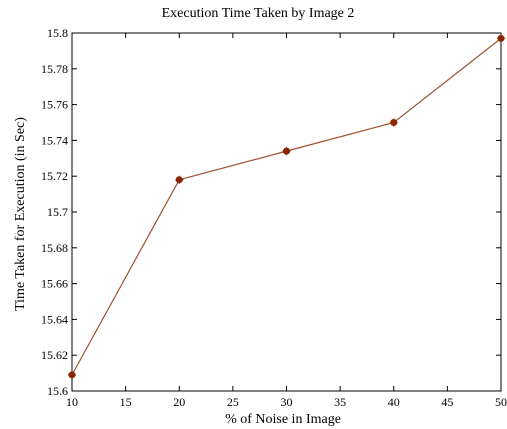  Describe the element at coordinates (501, 402) in the screenshot. I see `x-tick-label: 50` at that location.